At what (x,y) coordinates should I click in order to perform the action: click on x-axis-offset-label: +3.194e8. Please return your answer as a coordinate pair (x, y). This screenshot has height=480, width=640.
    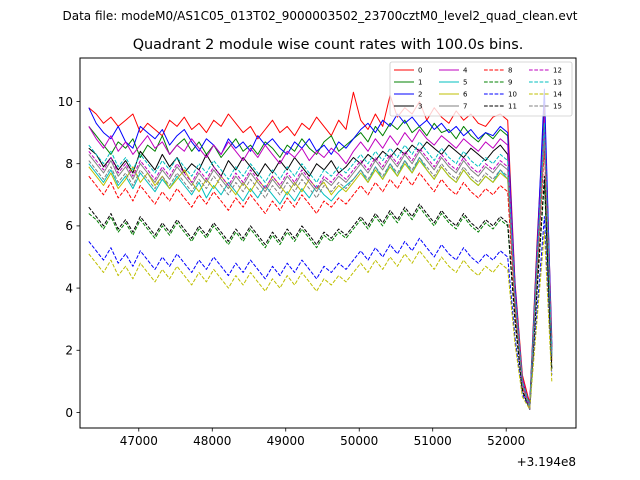
    Looking at the image, I should click on (546, 462).